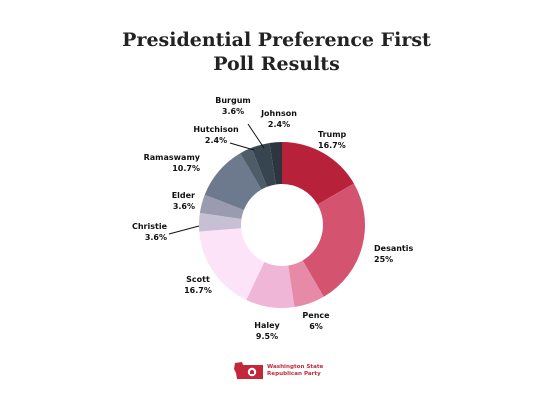 The width and height of the screenshot is (553, 410). Describe the element at coordinates (276, 40) in the screenshot. I see `chart-title-line-1: Presidential Preference First` at that location.